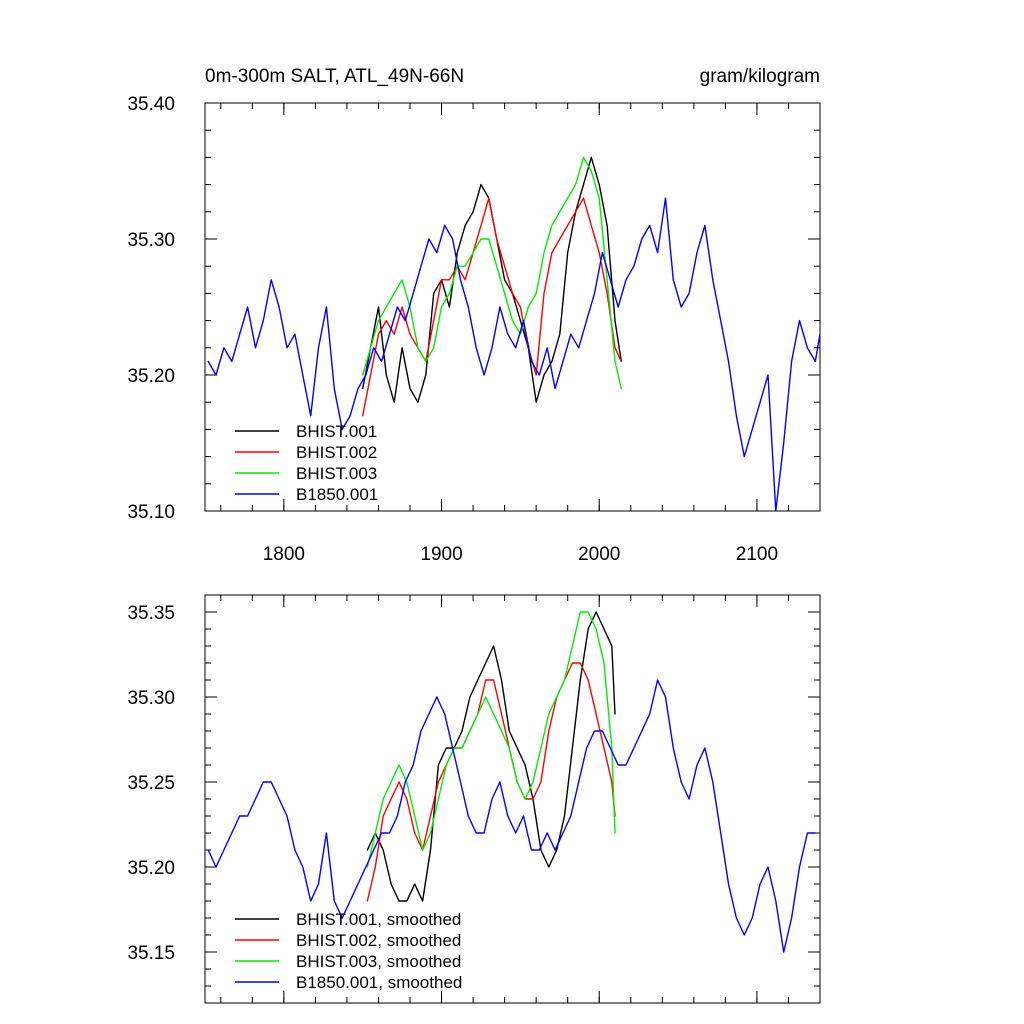  I want to click on y-tick-label: 35.40, so click(151, 104).